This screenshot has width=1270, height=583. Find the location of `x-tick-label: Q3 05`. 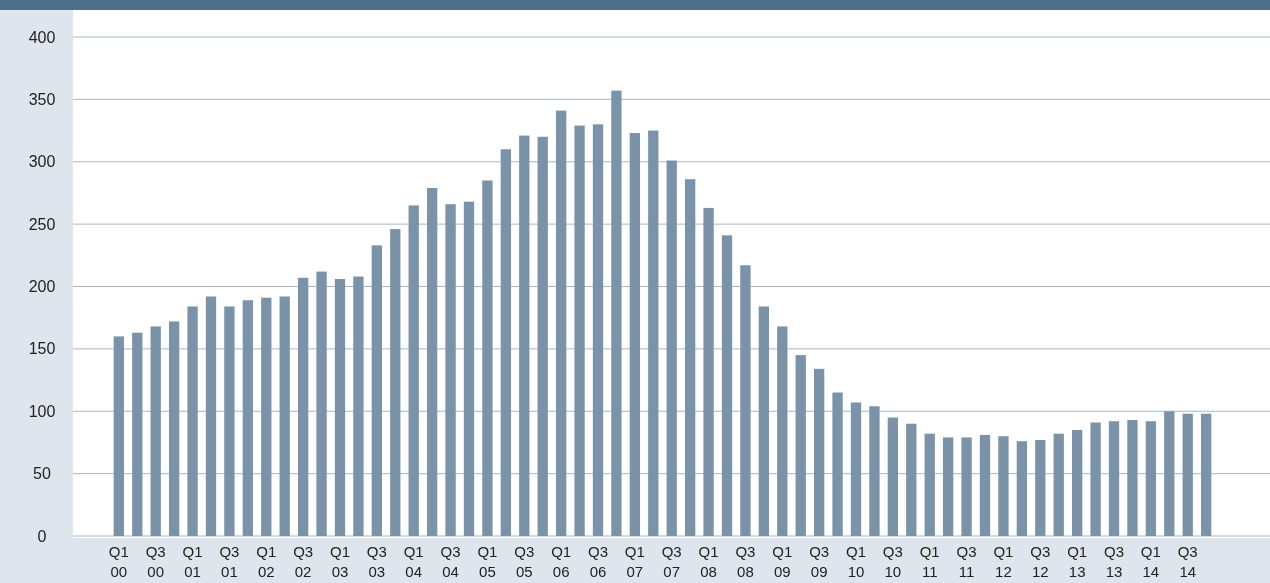

x-tick-label: Q3 05 is located at coordinates (524, 561).